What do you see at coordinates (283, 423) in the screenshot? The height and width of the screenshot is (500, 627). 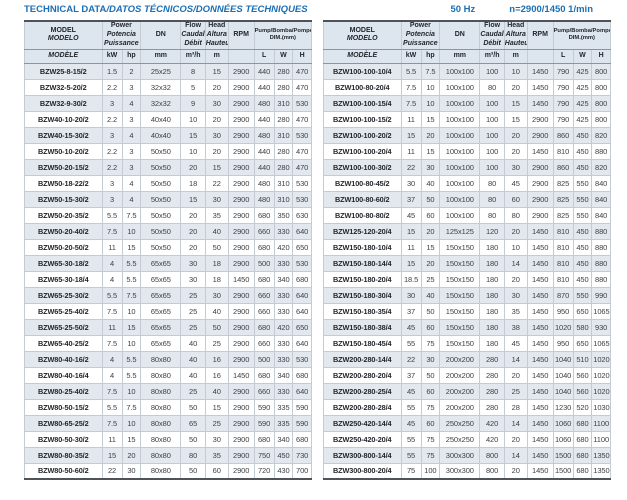 I see `data-cell: 335` at bounding box center [283, 423].